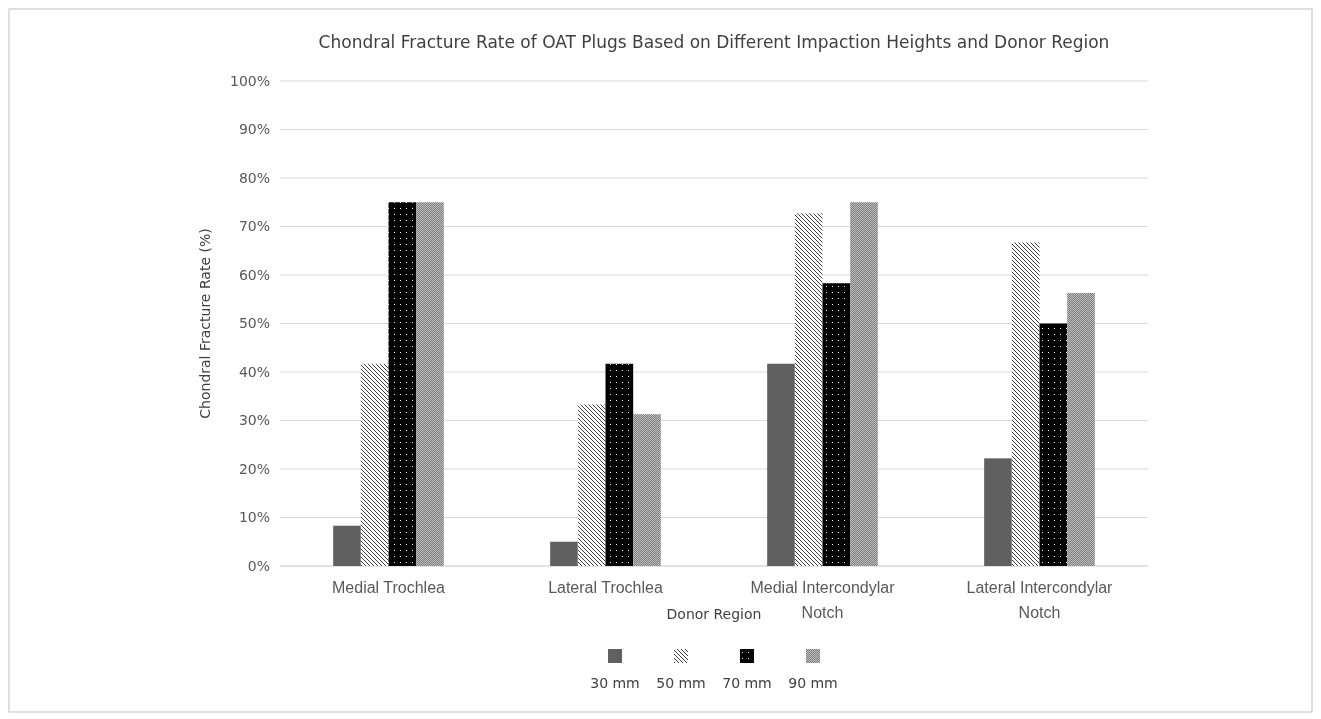  Describe the element at coordinates (254, 129) in the screenshot. I see `y-tick-label: 90%` at that location.